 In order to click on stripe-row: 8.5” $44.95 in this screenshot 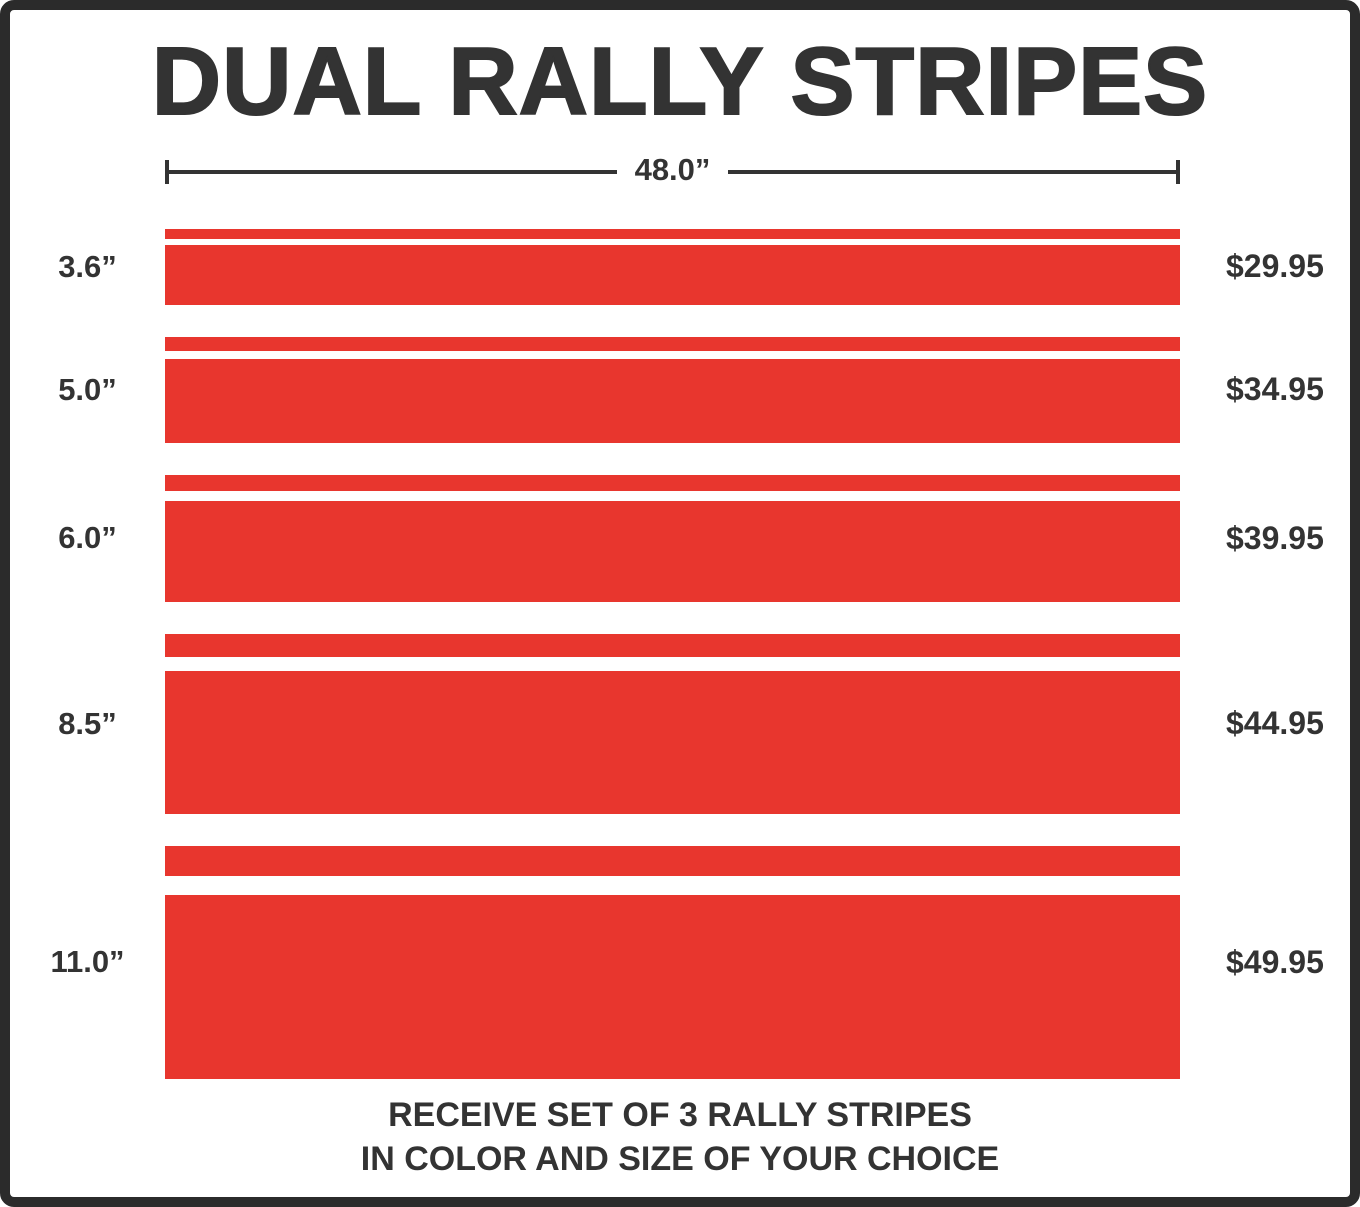, I will do `click(680, 723)`.